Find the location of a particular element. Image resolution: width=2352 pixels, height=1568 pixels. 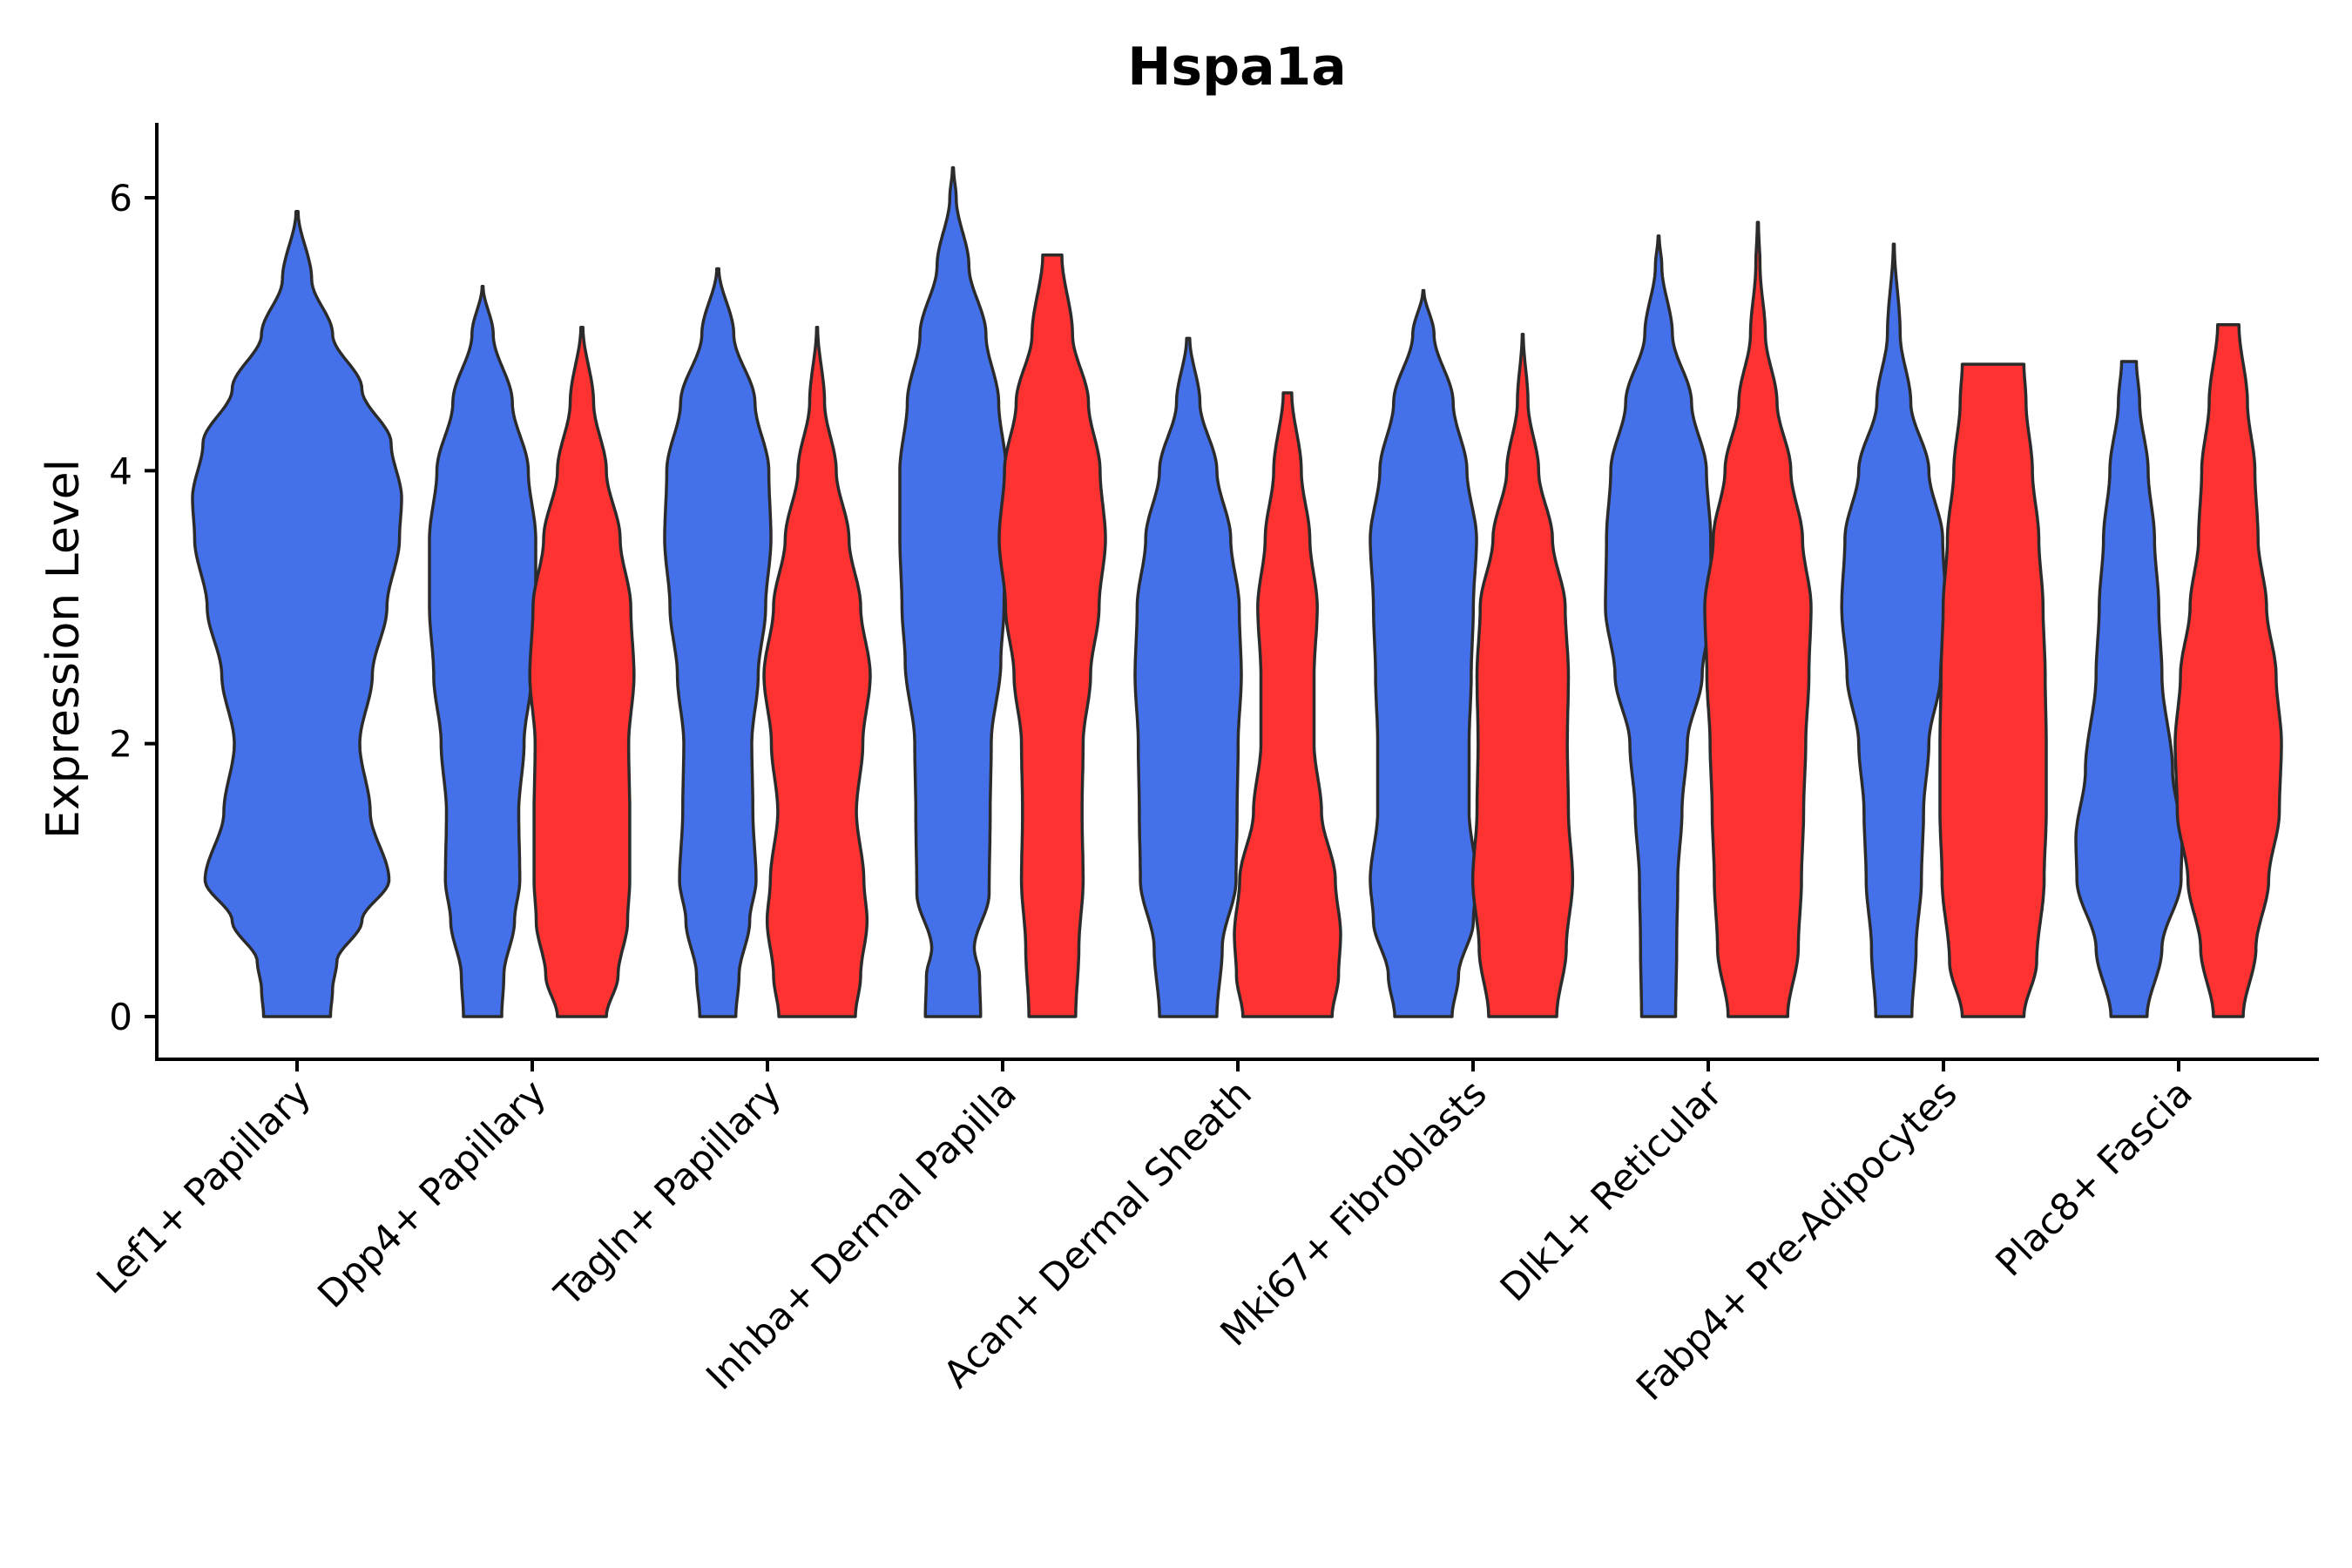

x-tick-label: Mki67+ Fibroblasts is located at coordinates (1354, 1213).